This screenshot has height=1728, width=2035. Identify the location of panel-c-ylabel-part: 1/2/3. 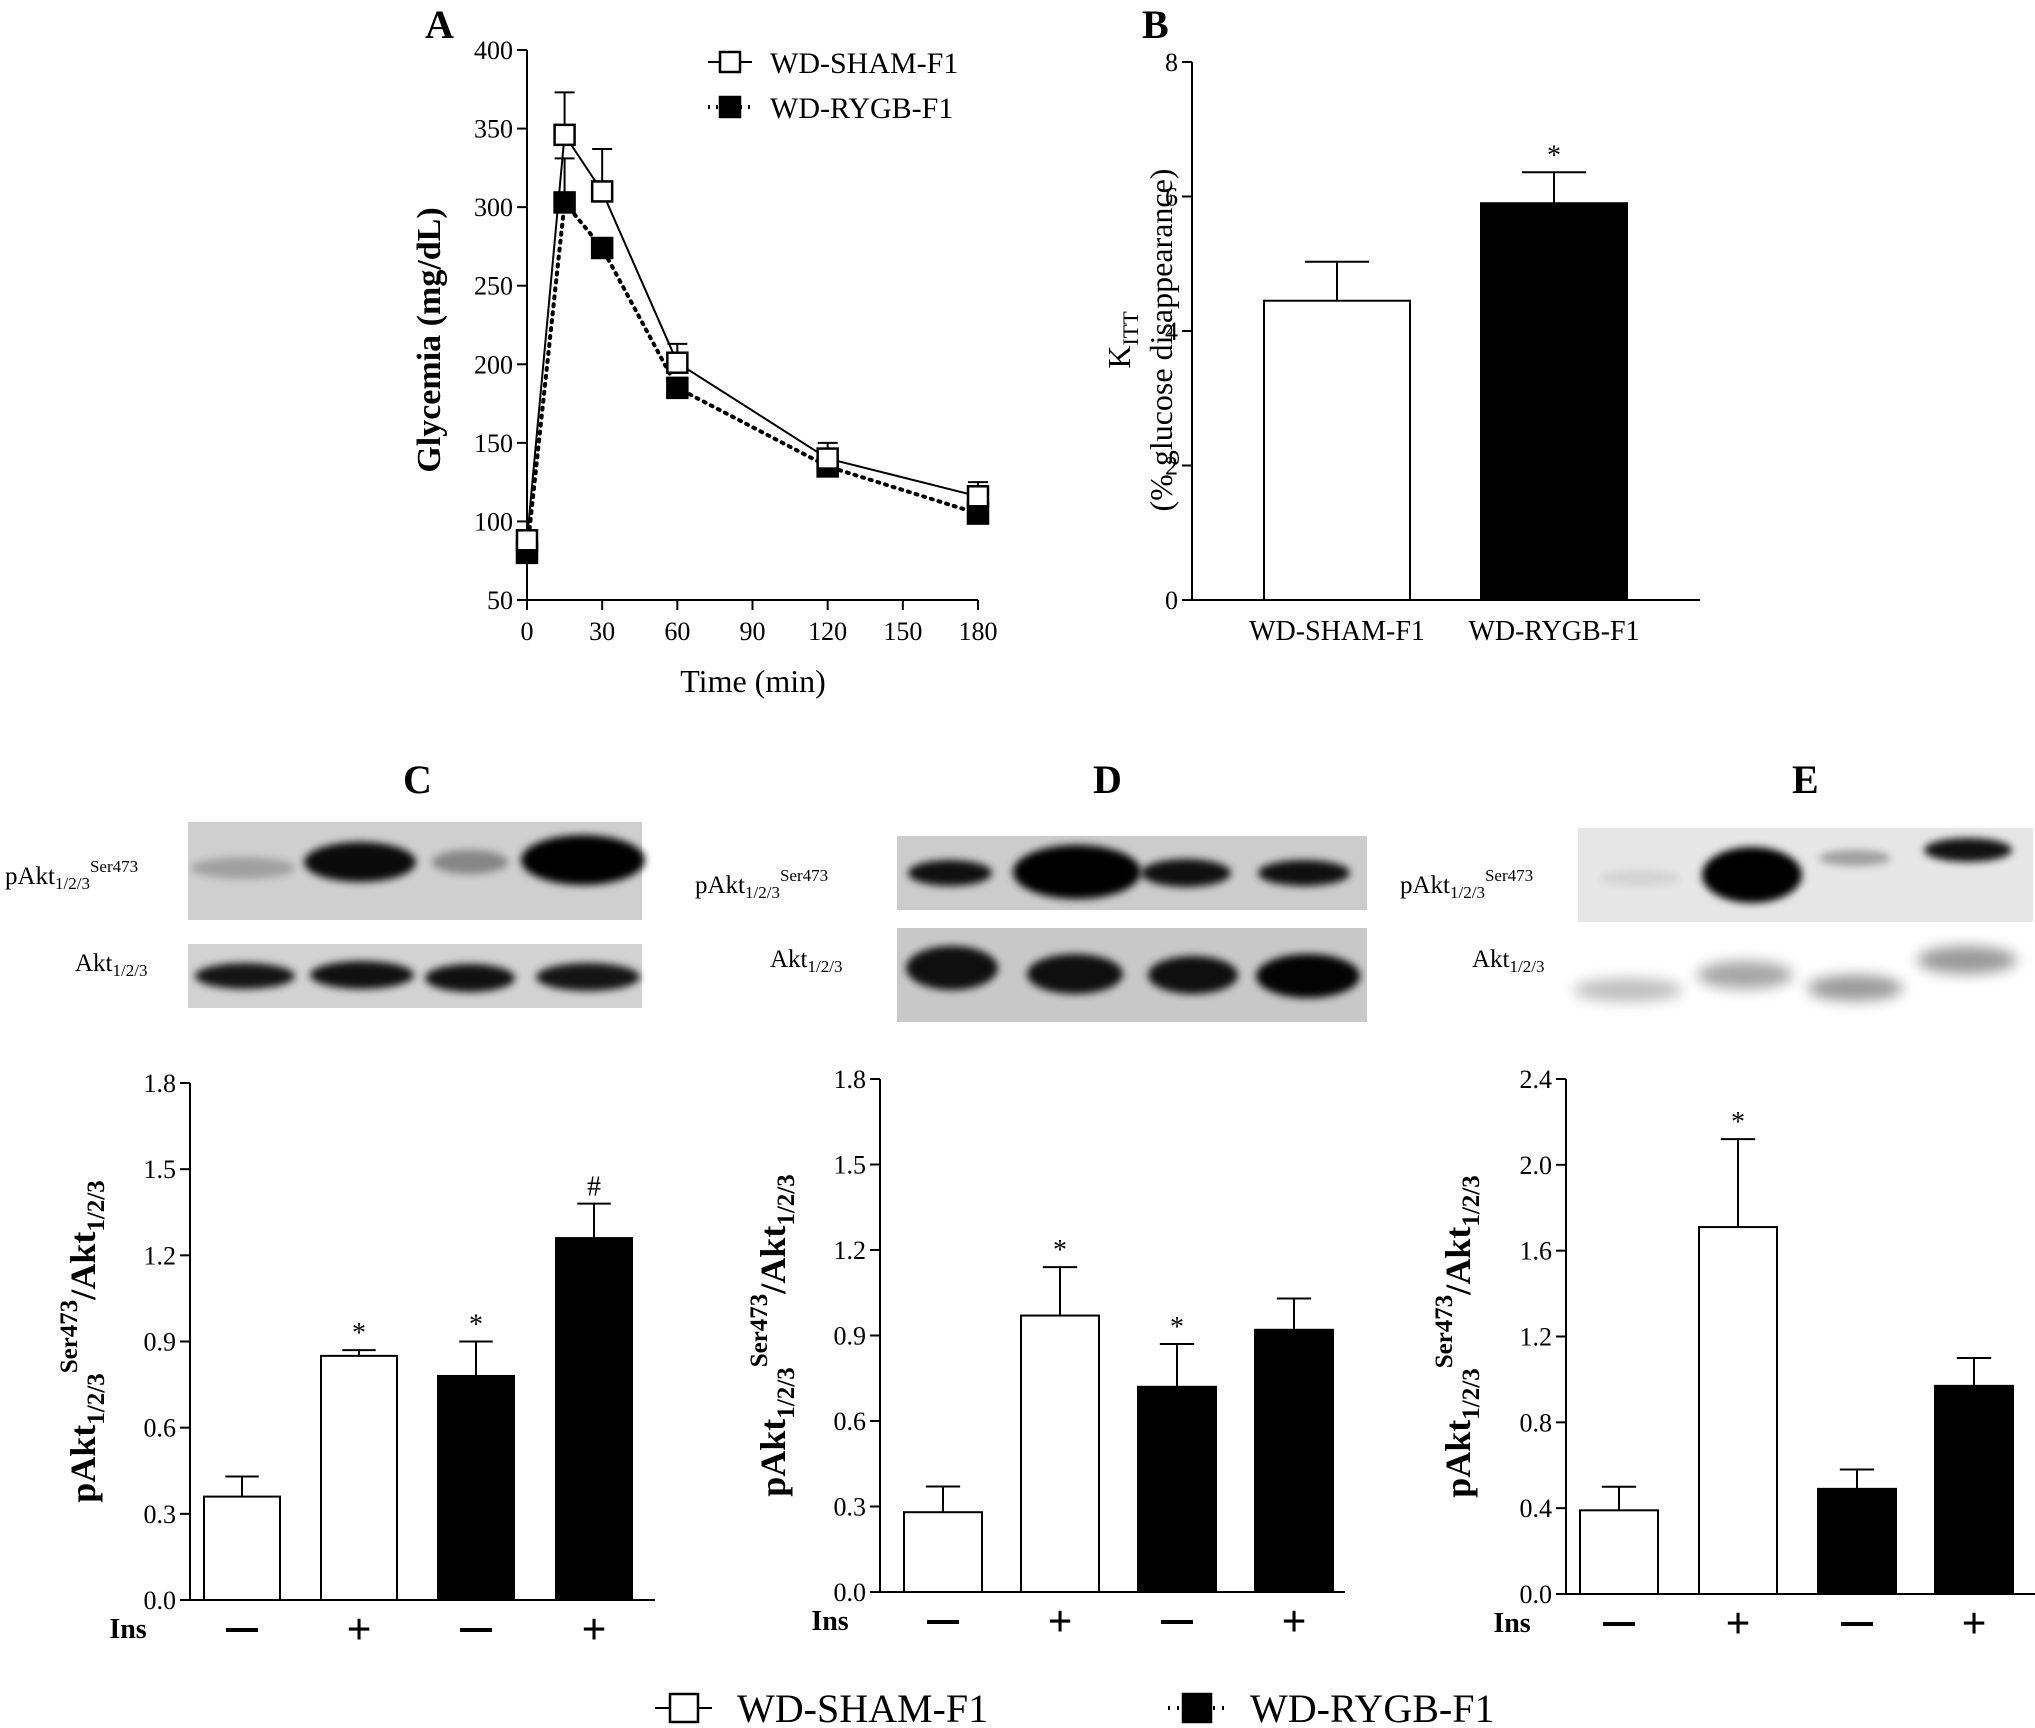
(96, 1398).